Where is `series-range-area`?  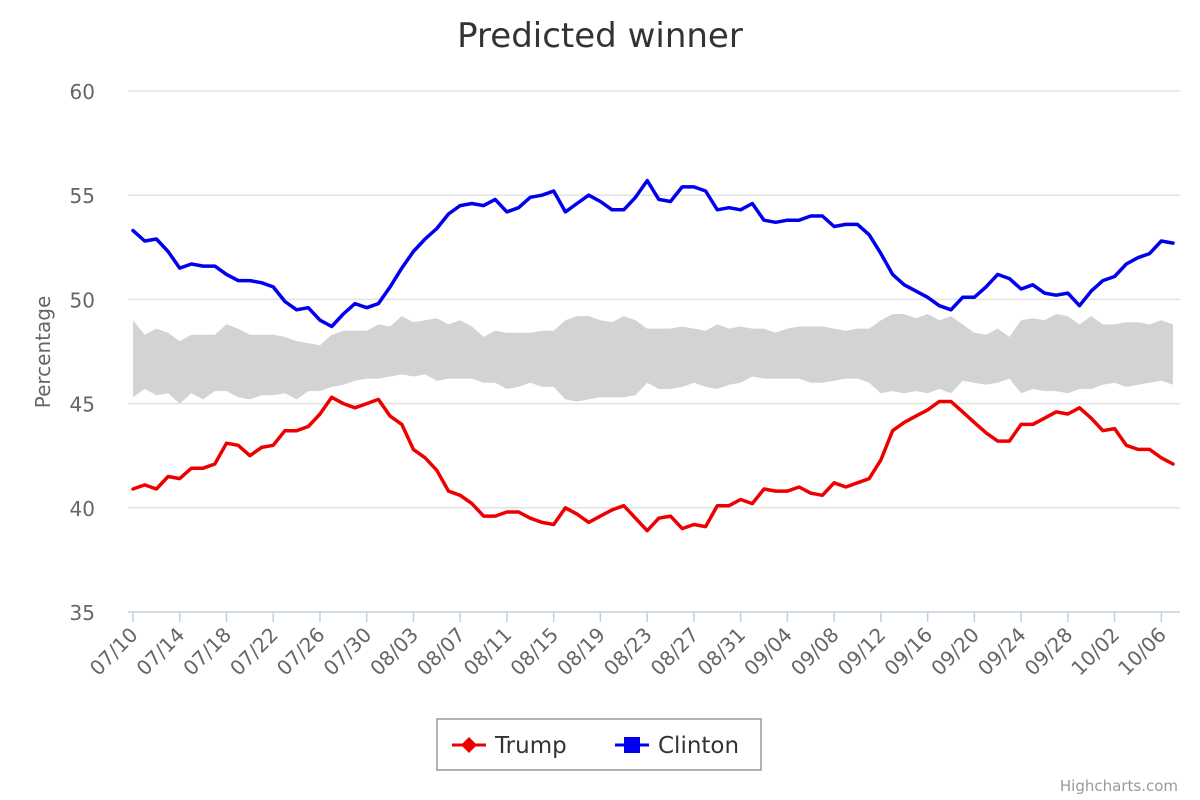
series-range-area is located at coordinates (653, 359).